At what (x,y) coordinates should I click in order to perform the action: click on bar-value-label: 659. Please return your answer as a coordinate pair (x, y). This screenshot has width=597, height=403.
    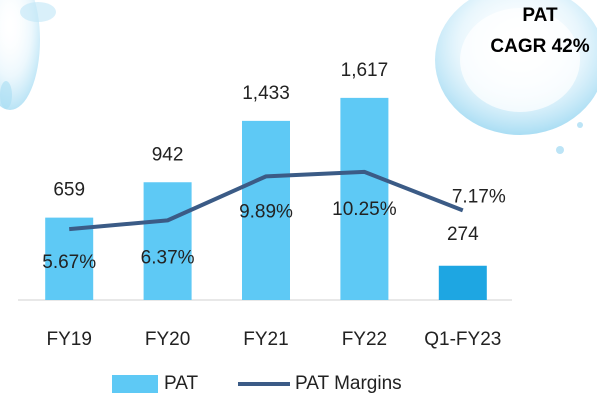
    Looking at the image, I should click on (69, 190).